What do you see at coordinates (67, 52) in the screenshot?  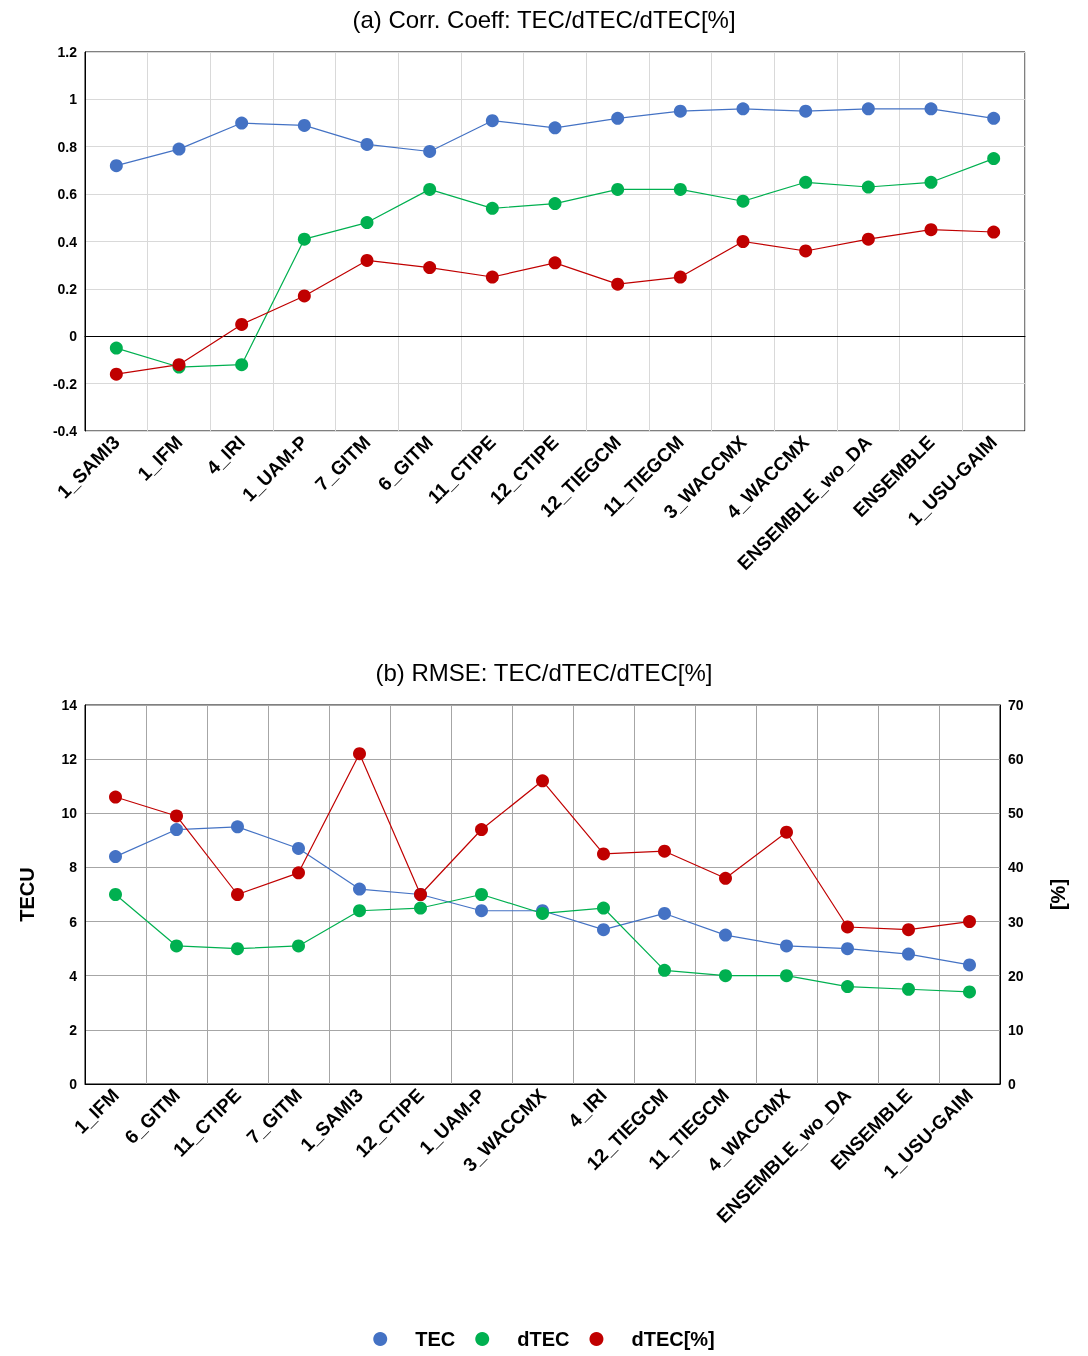 I see `y-tick-label: 1.2` at bounding box center [67, 52].